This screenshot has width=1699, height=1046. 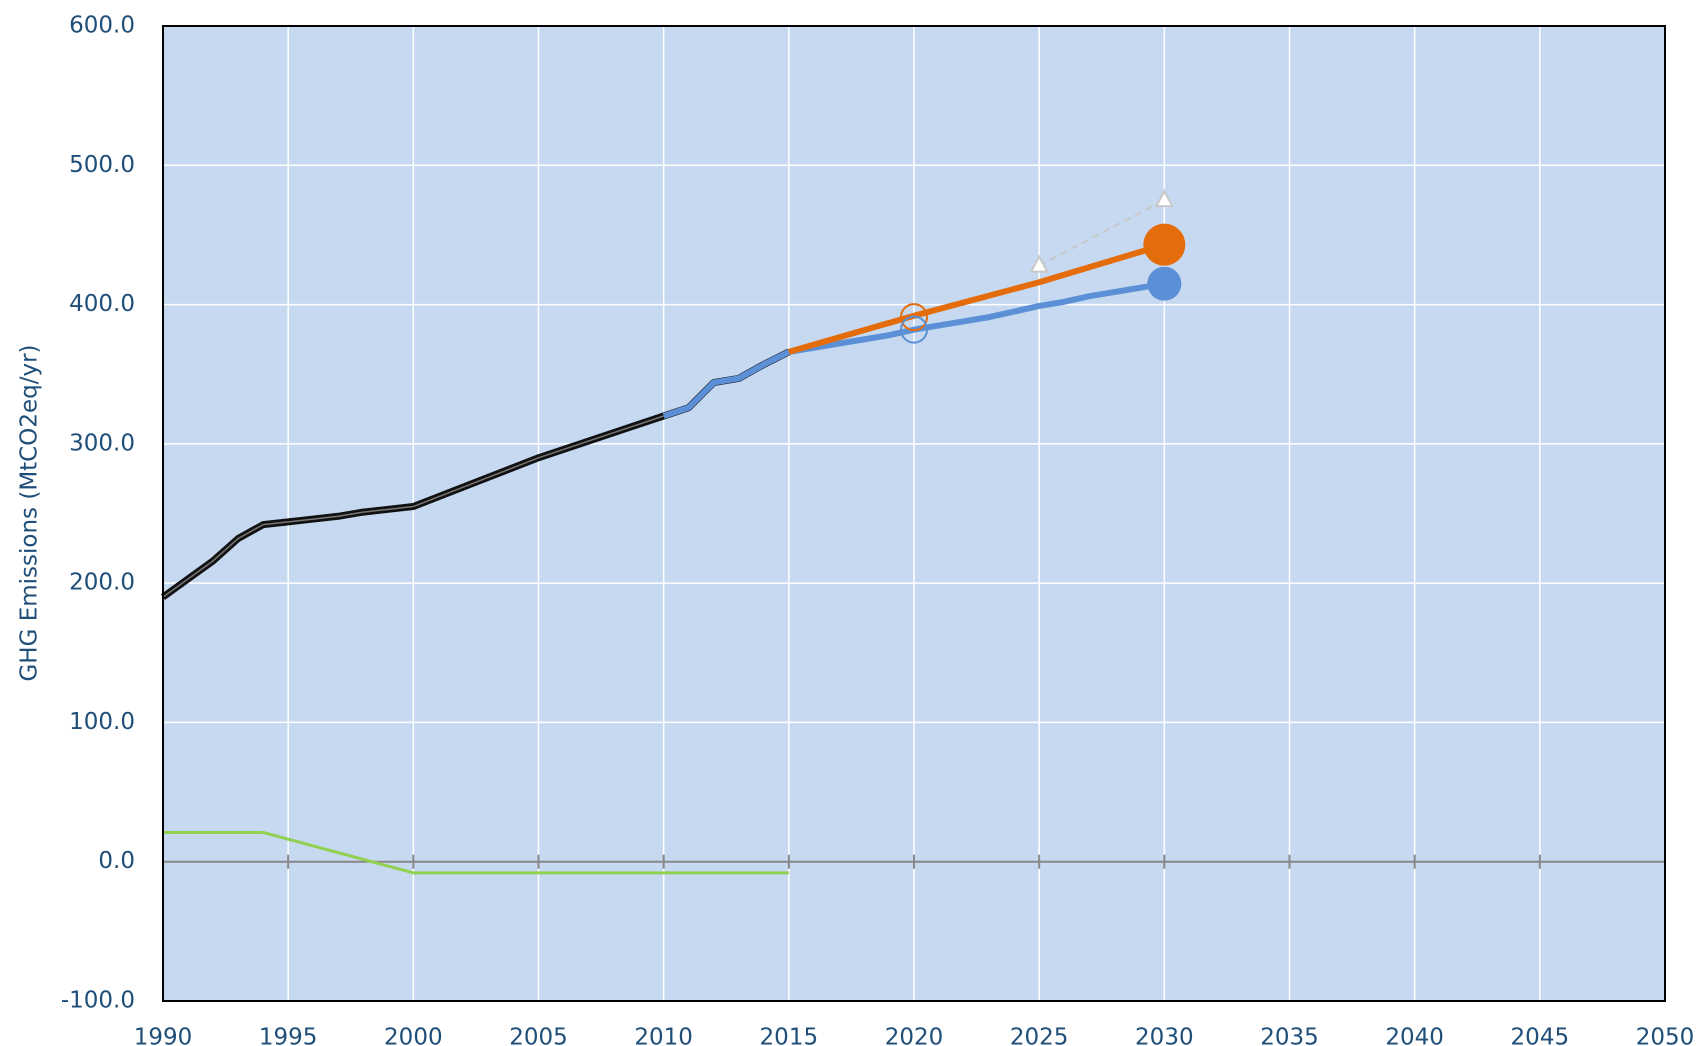 I want to click on x-tick-label: 2040, so click(x=1414, y=1035).